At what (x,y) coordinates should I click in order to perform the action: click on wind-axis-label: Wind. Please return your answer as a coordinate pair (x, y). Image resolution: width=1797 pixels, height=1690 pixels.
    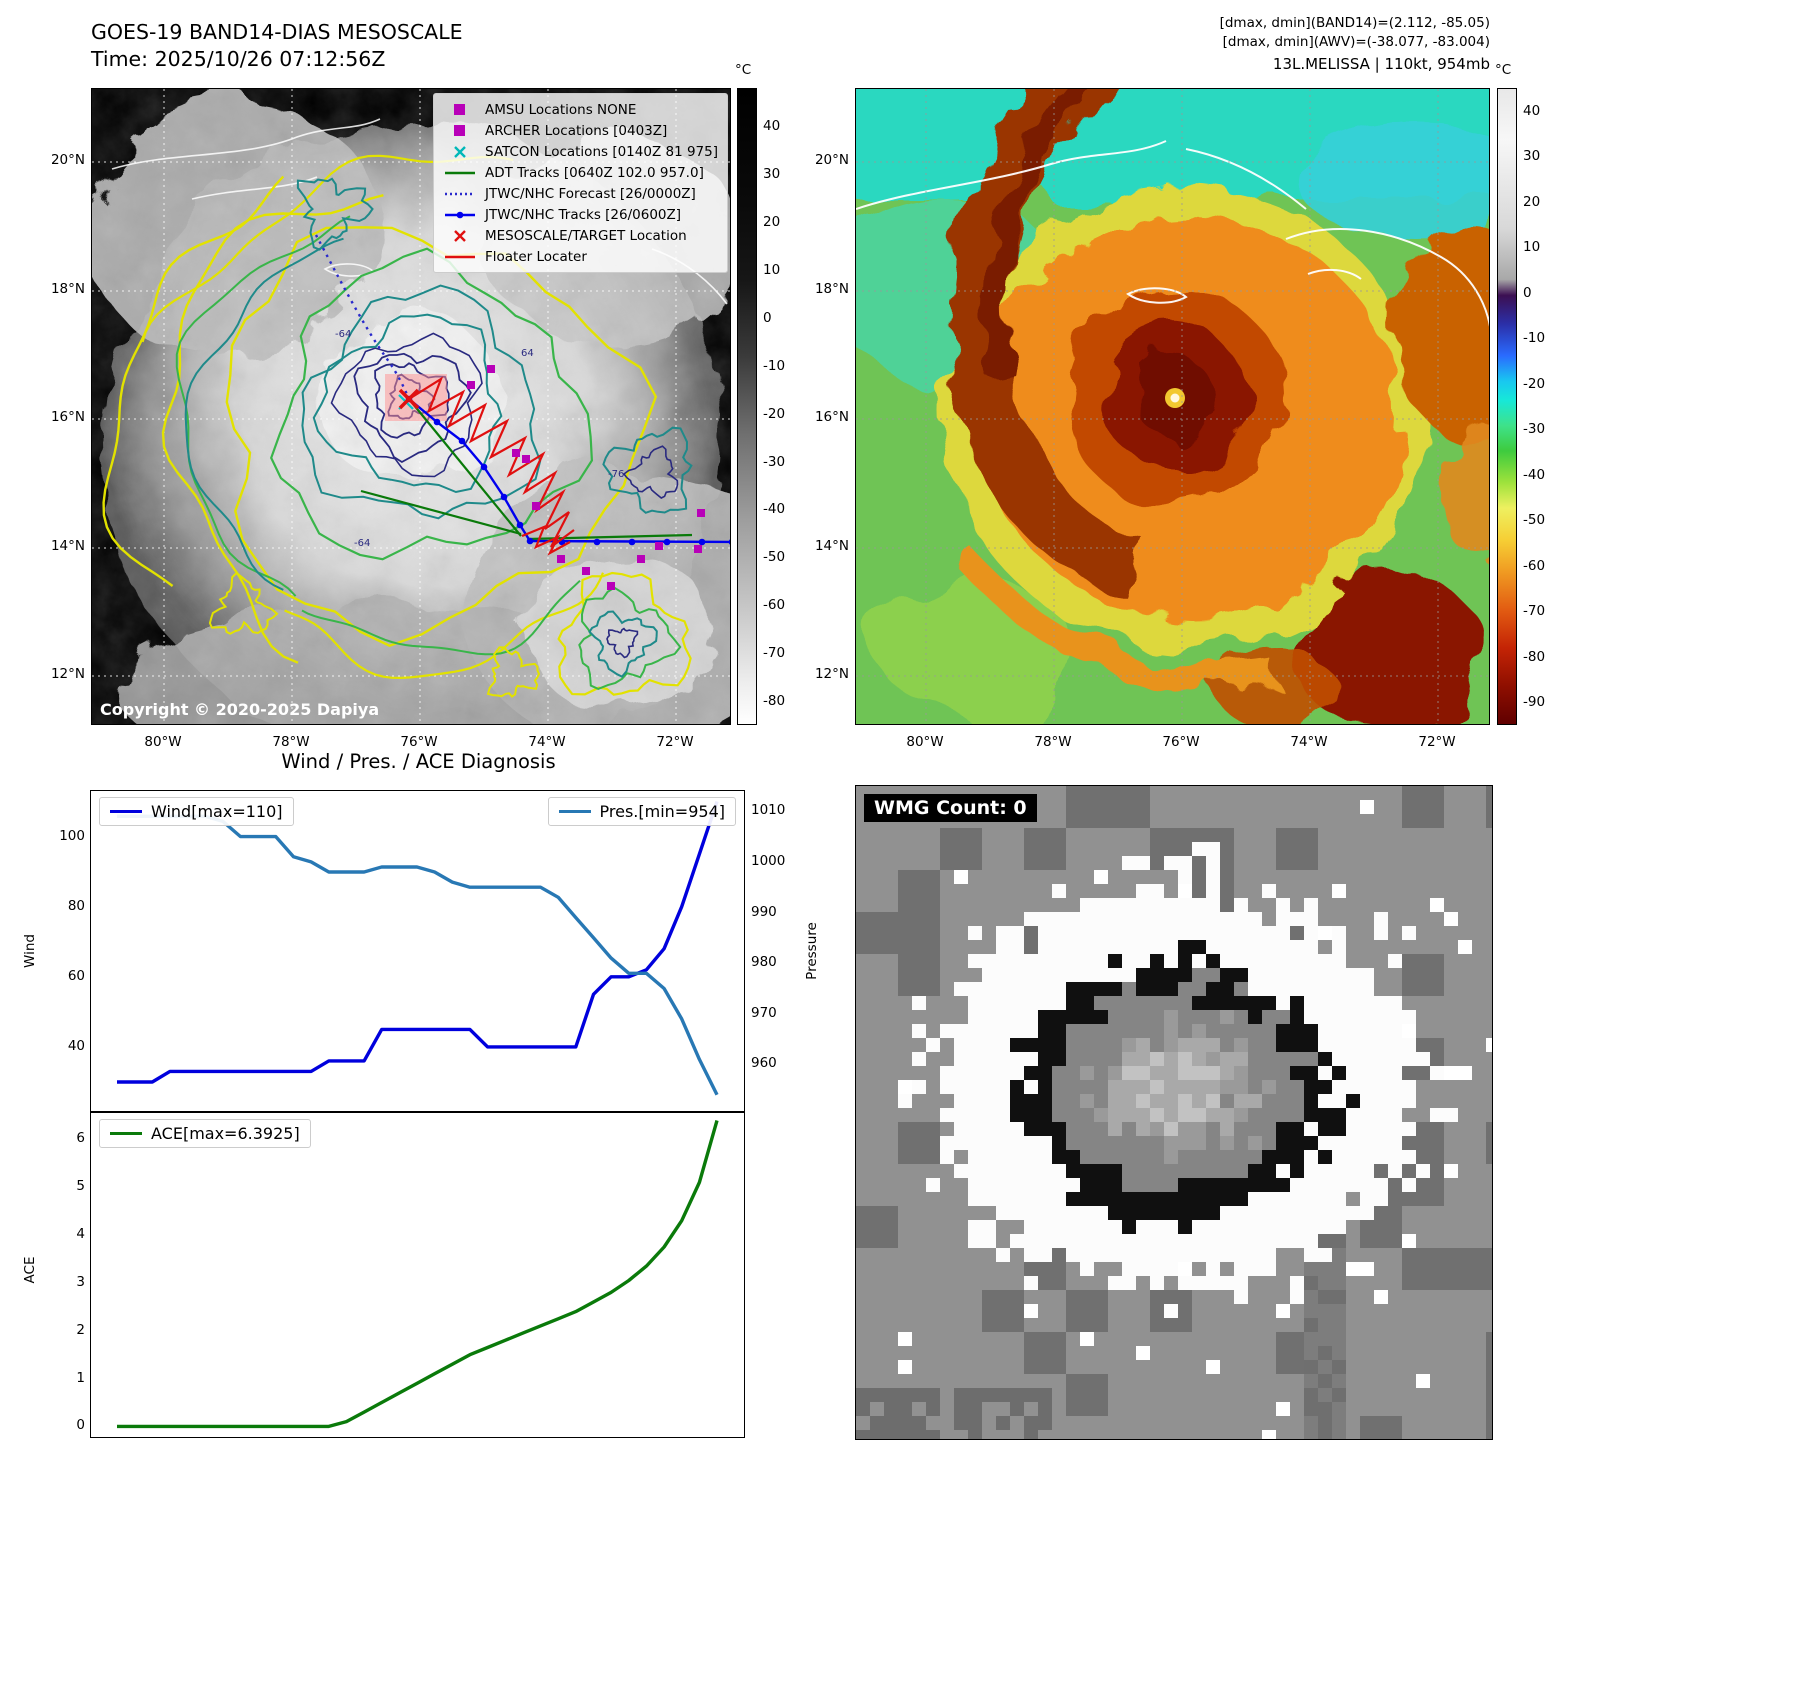
    Looking at the image, I should click on (30, 951).